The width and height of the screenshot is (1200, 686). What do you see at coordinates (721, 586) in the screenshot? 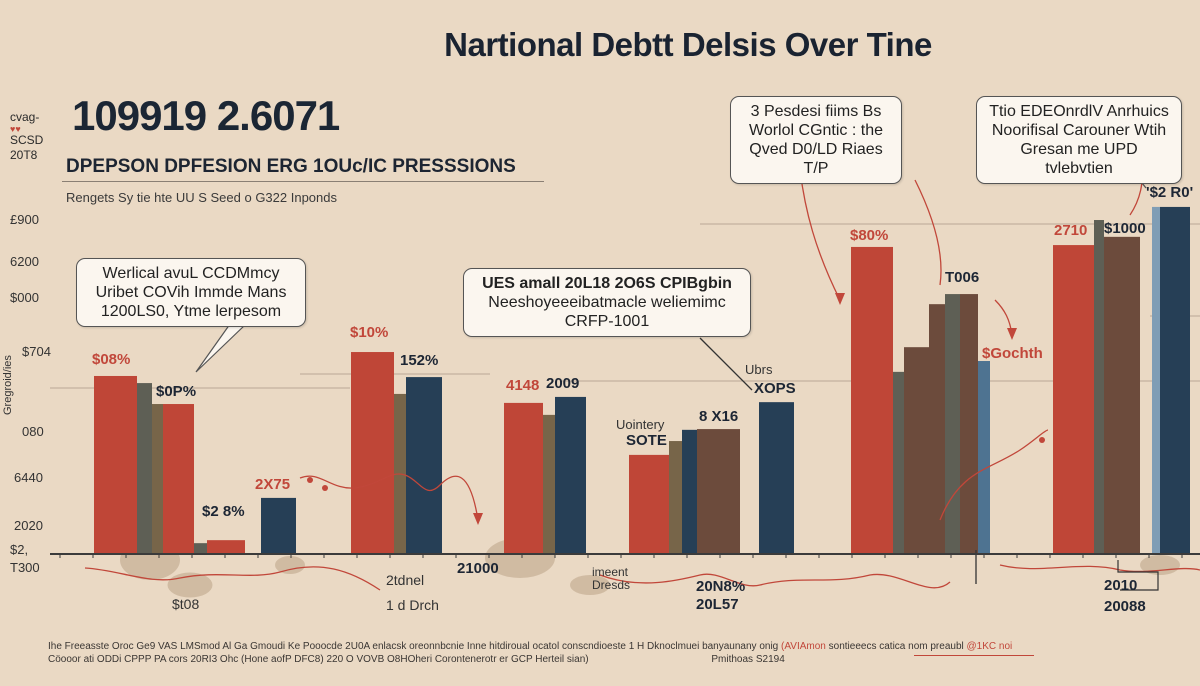
I see `x-label: 20N8%` at bounding box center [721, 586].